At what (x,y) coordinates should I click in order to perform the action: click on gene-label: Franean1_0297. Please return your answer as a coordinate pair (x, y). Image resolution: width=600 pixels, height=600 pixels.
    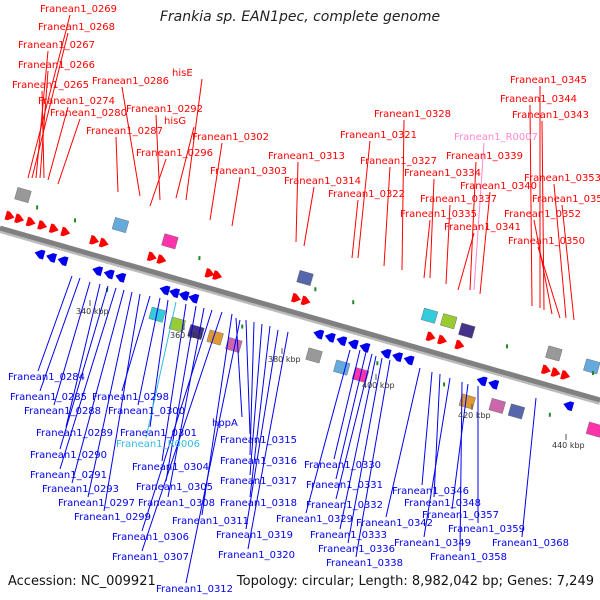
    Looking at the image, I should click on (96, 503).